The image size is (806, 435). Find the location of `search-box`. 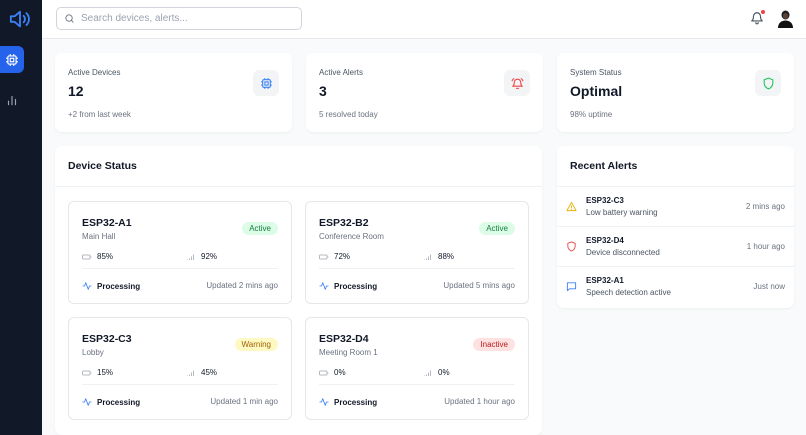

search-box is located at coordinates (179, 18).